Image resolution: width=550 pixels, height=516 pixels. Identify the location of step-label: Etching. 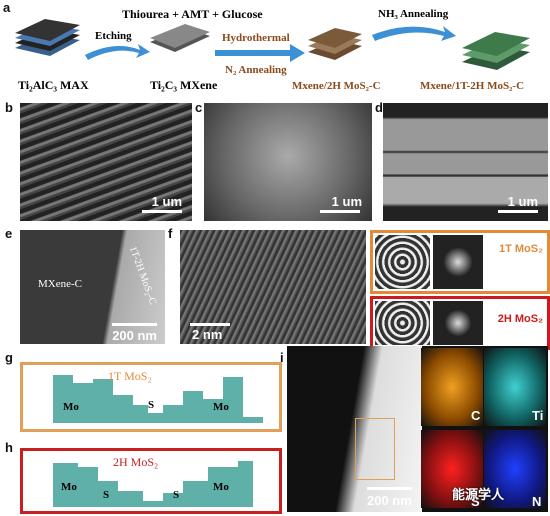
(113, 36).